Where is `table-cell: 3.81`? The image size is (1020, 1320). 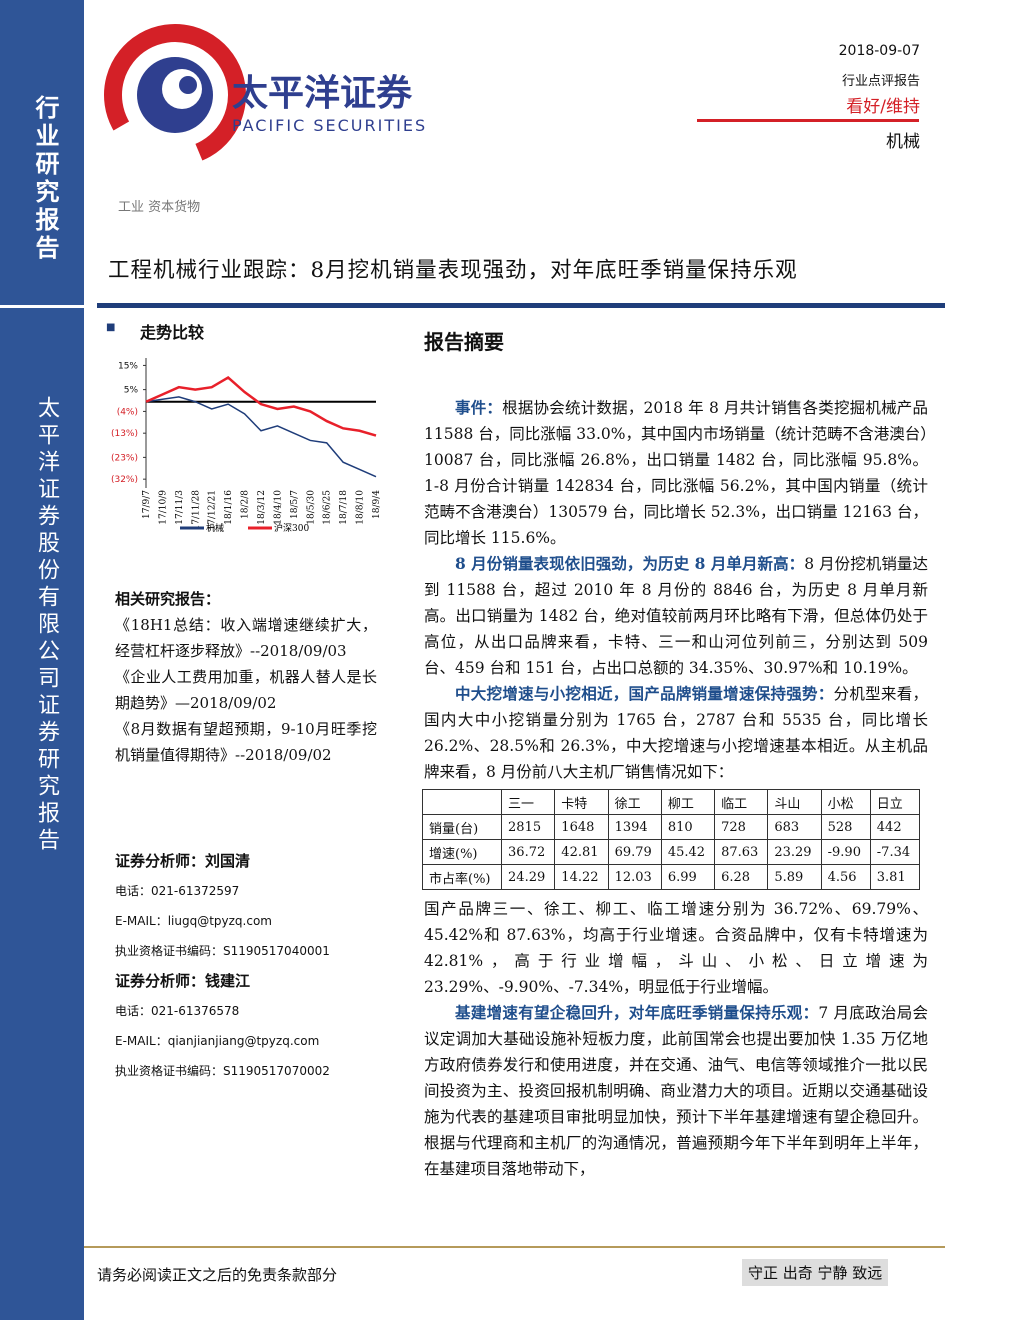
table-cell: 3.81 is located at coordinates (895, 877).